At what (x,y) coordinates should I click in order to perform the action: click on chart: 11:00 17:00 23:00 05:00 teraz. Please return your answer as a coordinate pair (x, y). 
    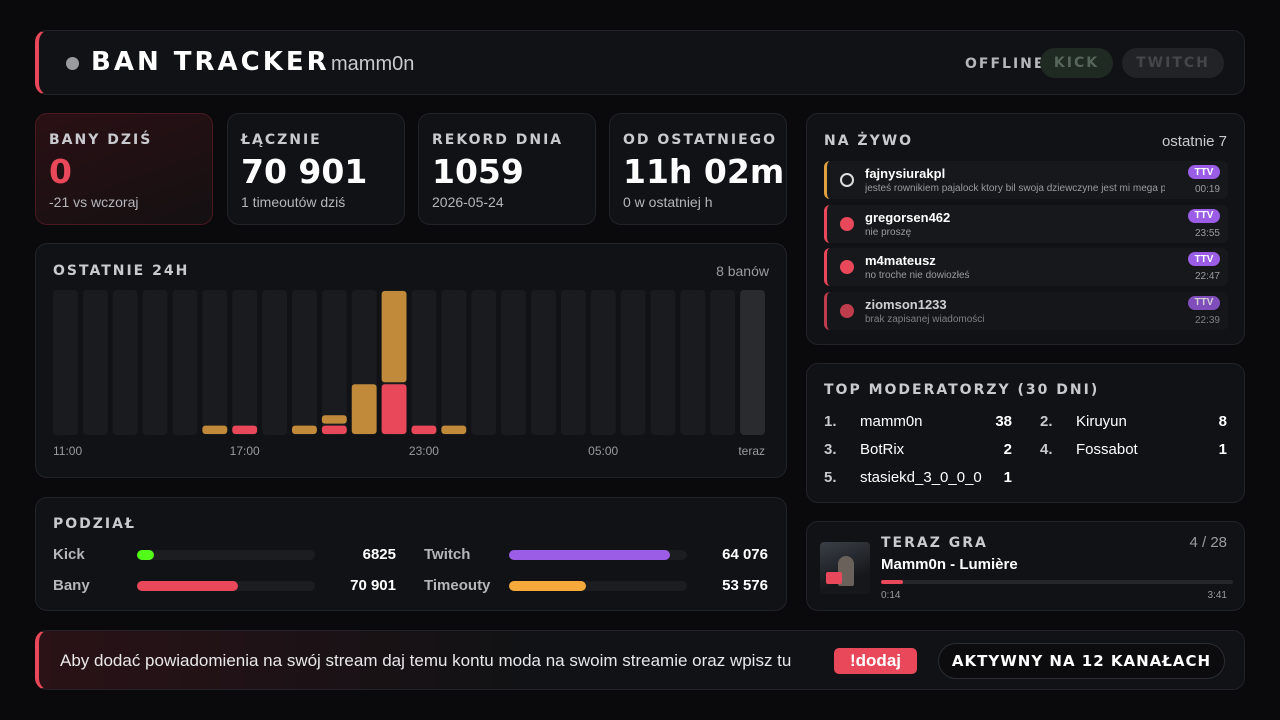
    Looking at the image, I should click on (409, 374).